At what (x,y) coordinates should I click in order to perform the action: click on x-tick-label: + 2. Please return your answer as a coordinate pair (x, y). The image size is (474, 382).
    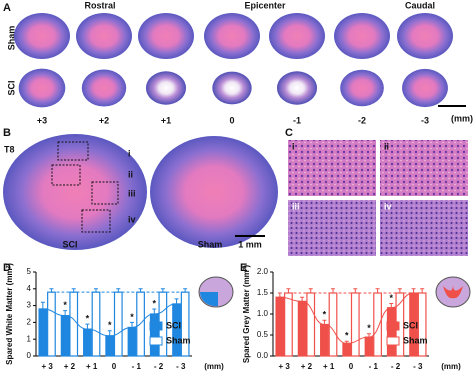
    Looking at the image, I should click on (307, 366).